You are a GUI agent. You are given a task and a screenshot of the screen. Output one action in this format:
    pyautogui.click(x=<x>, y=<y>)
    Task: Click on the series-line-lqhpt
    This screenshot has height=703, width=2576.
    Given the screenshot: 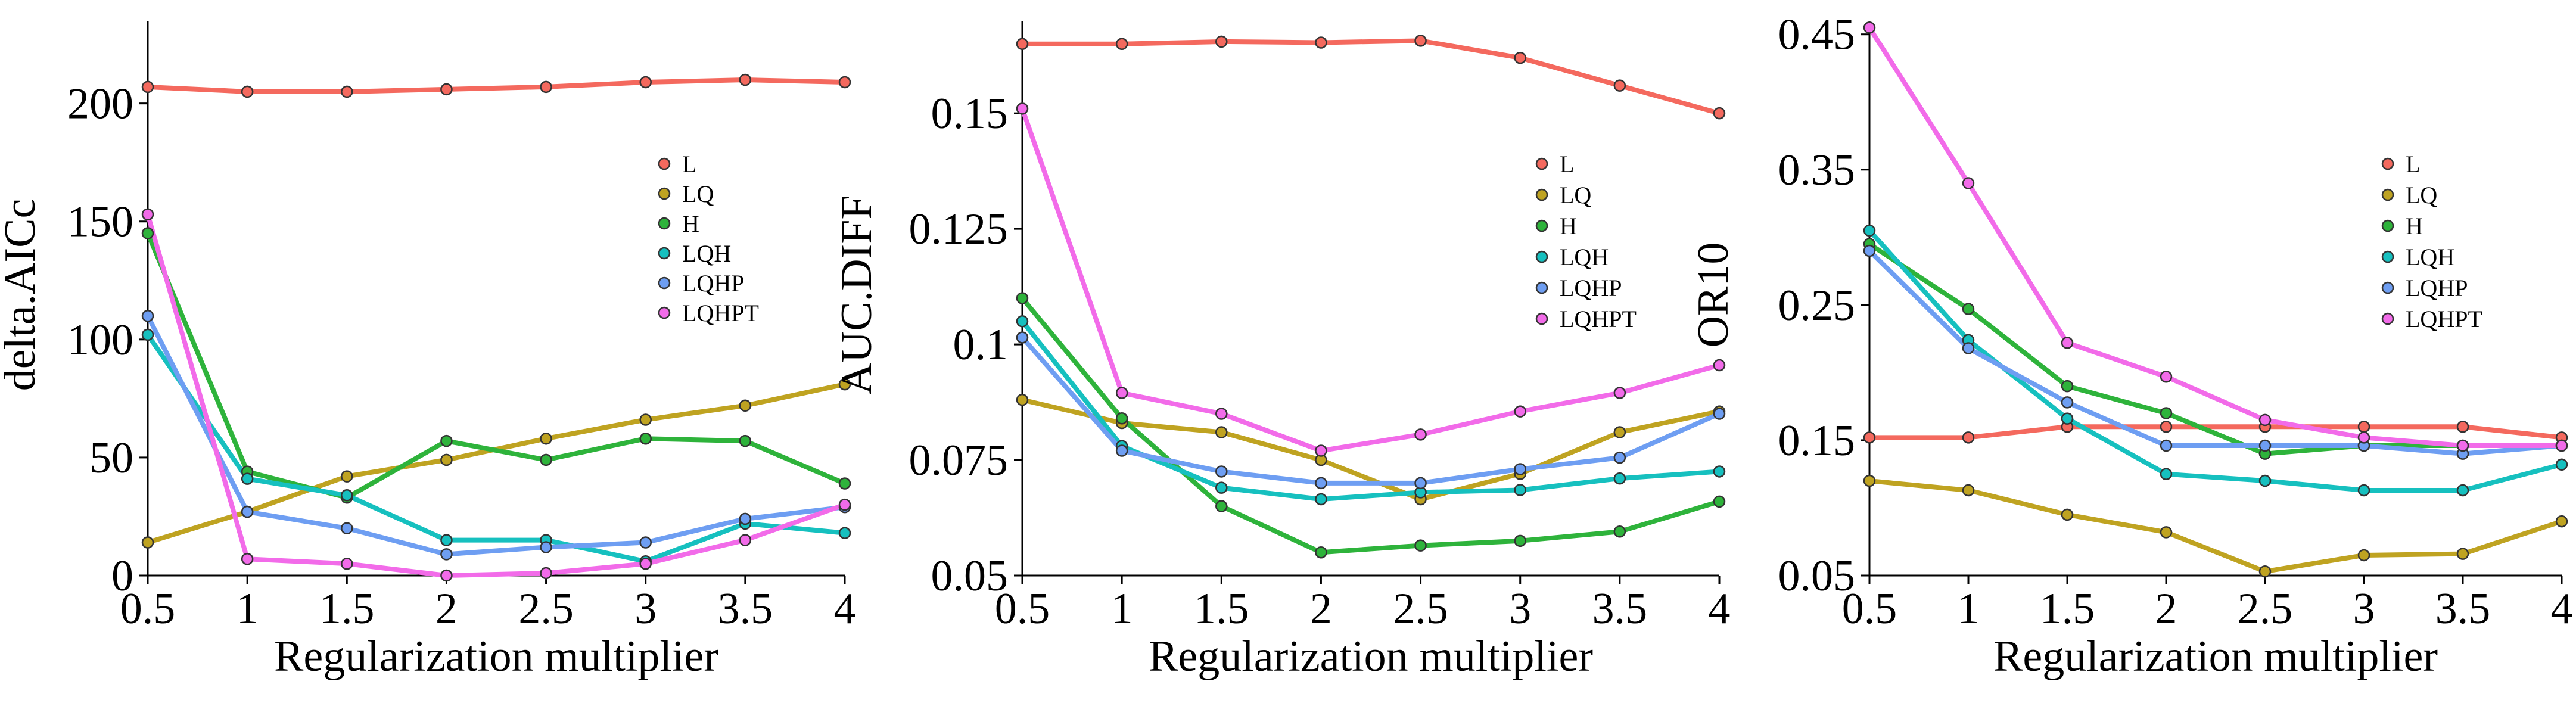 What is the action you would take?
    pyautogui.click(x=1371, y=279)
    